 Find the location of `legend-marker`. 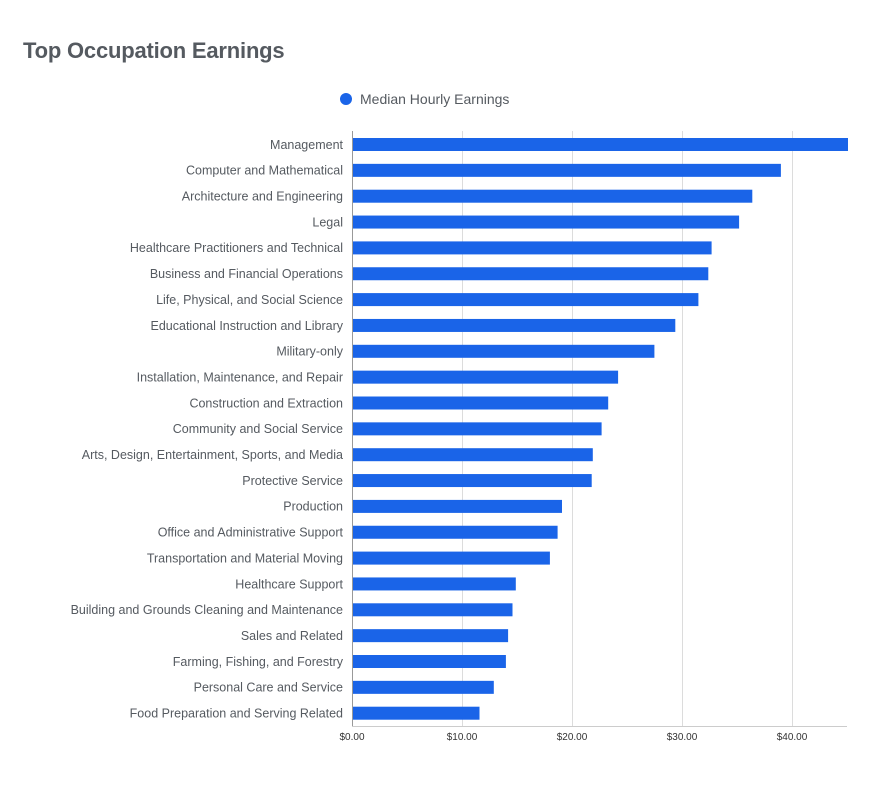

legend-marker is located at coordinates (346, 99).